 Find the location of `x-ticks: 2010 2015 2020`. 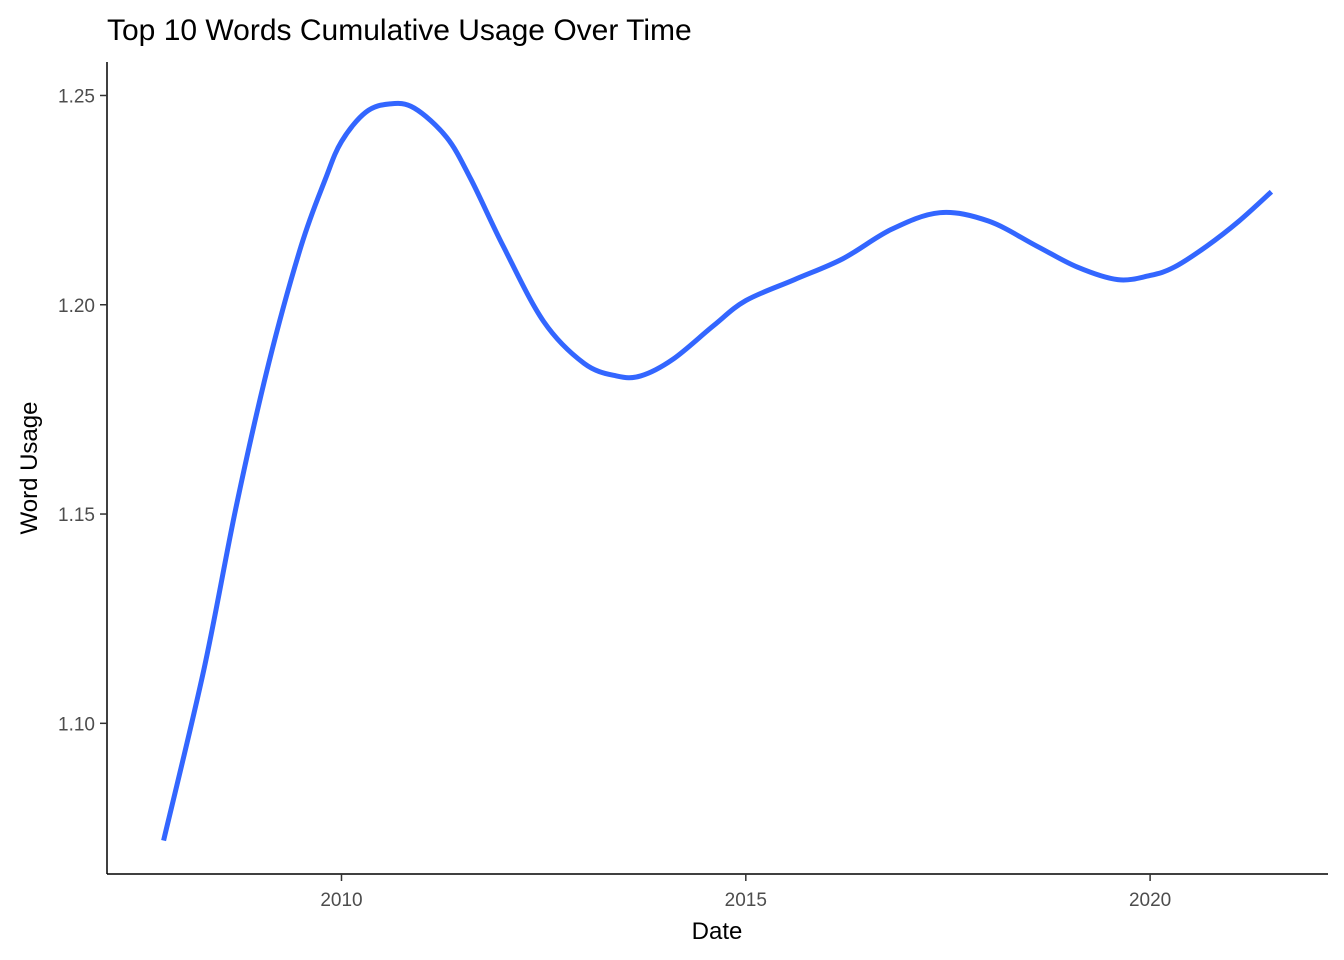

x-ticks: 2010 2015 2020 is located at coordinates (745, 892).